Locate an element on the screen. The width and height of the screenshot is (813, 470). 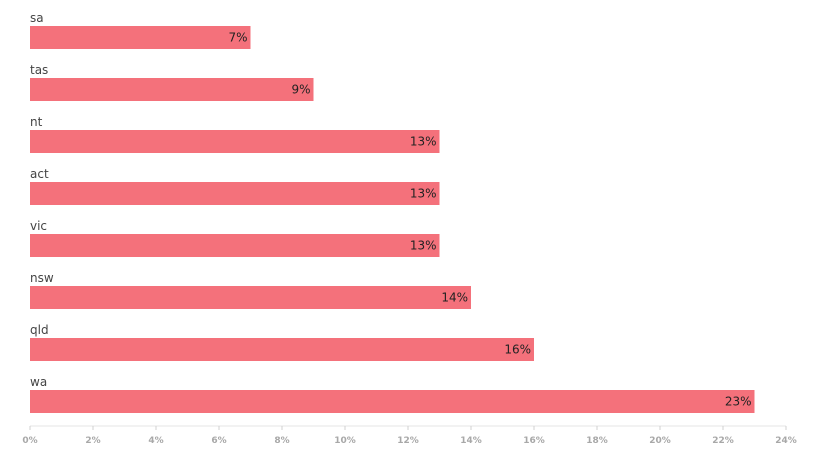
x-tick-label: 10% is located at coordinates (345, 441).